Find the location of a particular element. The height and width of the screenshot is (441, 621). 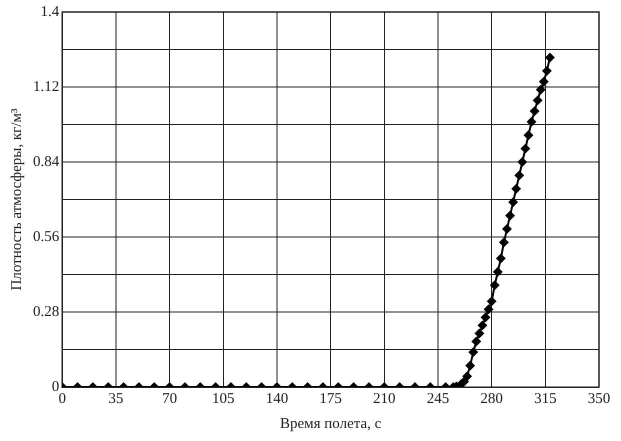

y-tick-label: 0.28 is located at coordinates (46, 312).